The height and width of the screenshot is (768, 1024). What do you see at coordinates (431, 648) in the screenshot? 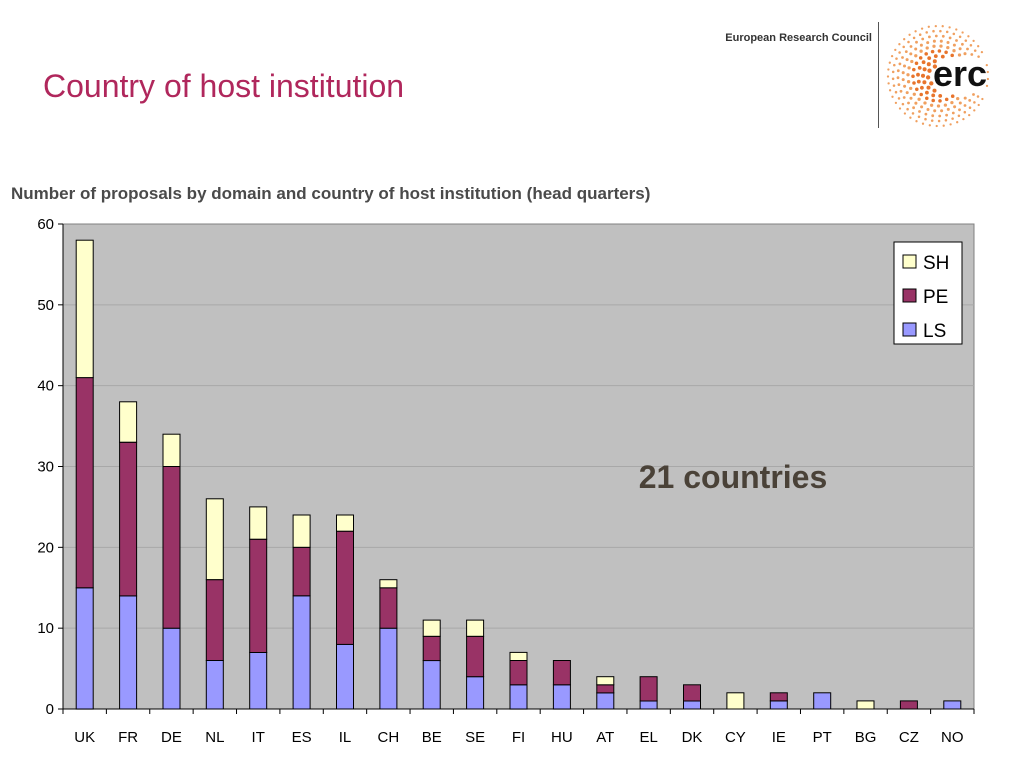
I see `bar-be-pe` at bounding box center [431, 648].